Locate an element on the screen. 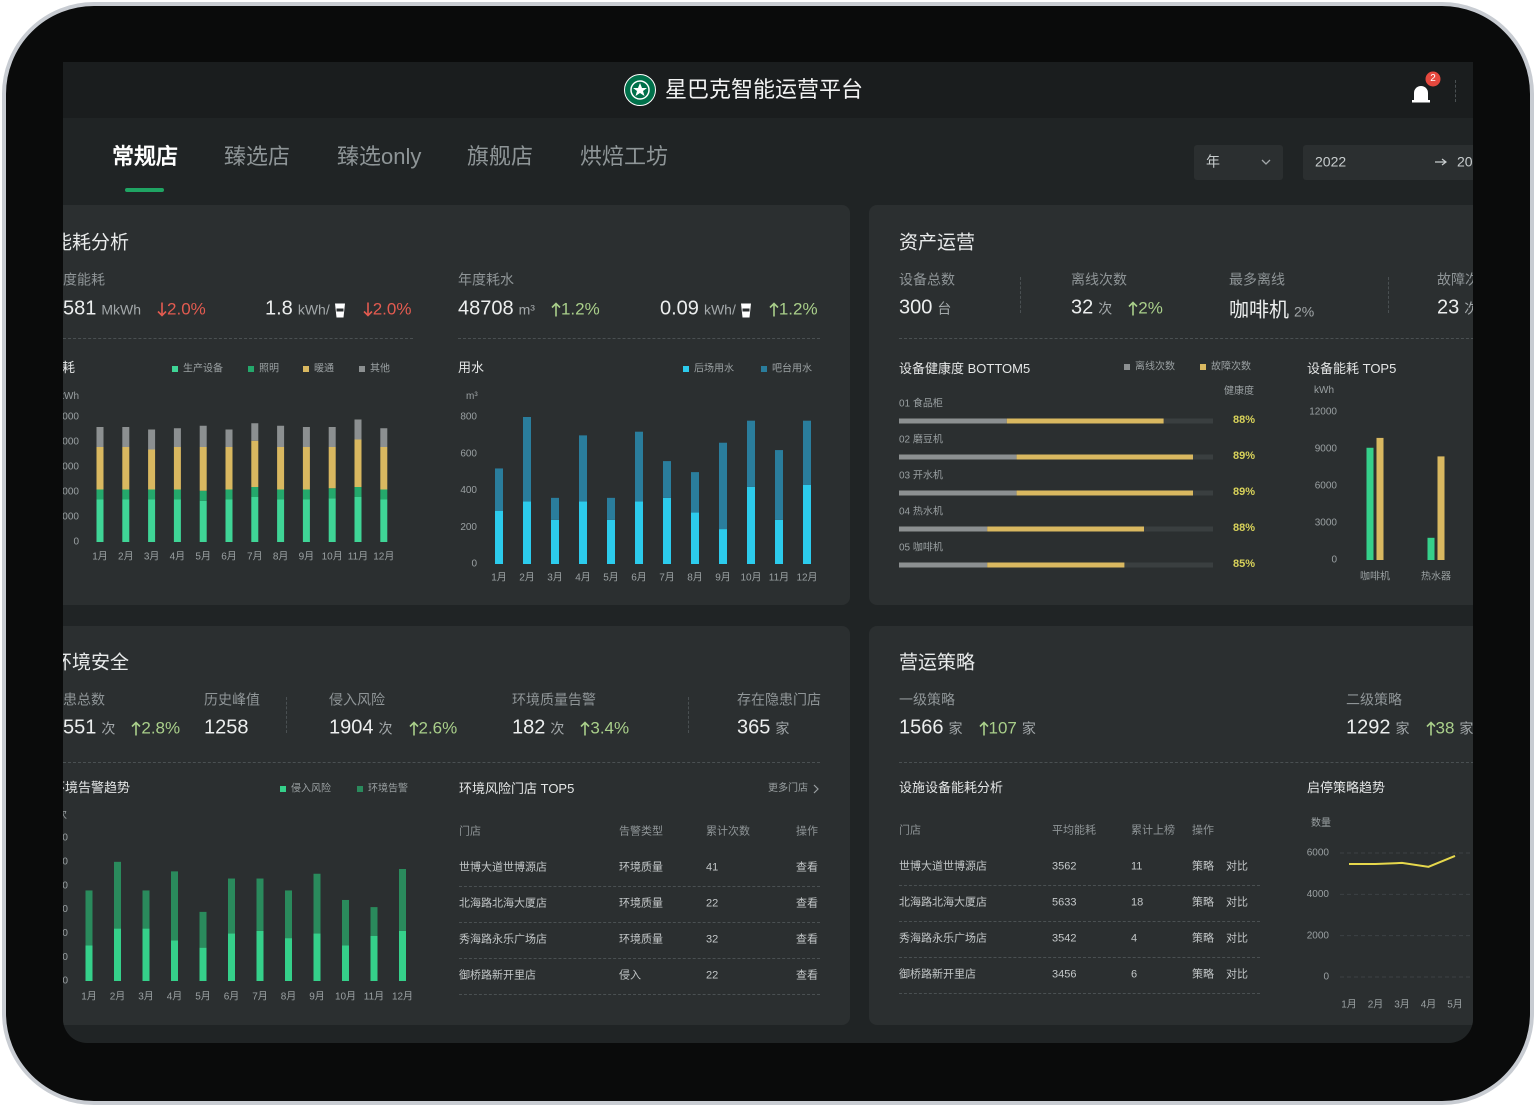  kpi-change: 107 is located at coordinates (1002, 728).